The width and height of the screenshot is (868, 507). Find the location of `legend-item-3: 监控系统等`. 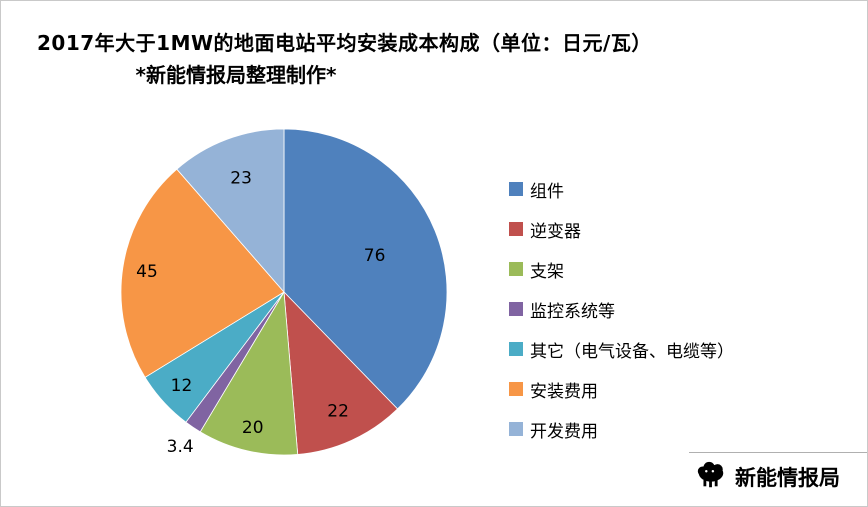

legend-item-3: 监控系统等 is located at coordinates (621, 309).